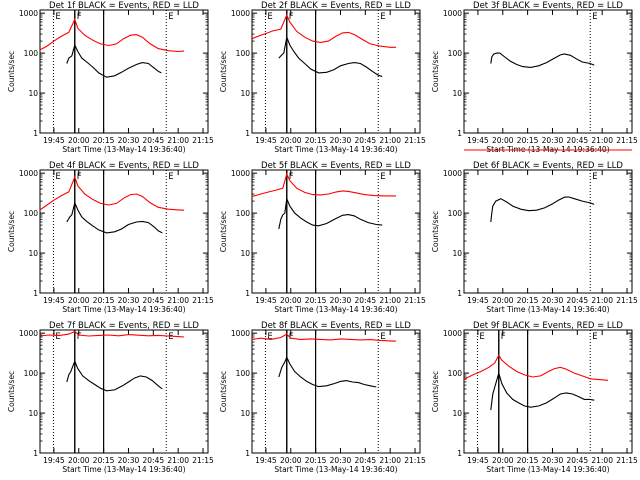  Describe the element at coordinates (316, 460) in the screenshot. I see `panel-8-xtick-label-2: 20:15` at that location.